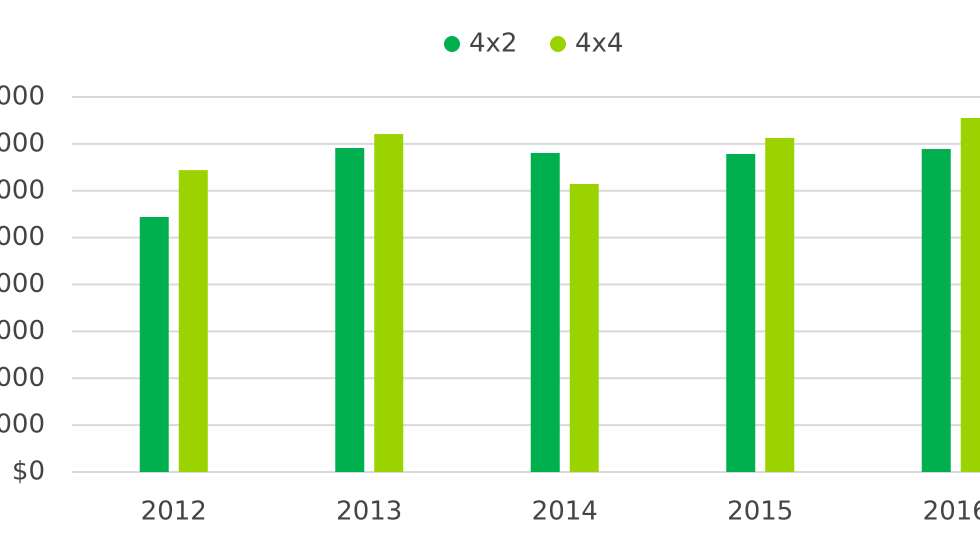 The height and width of the screenshot is (552, 980). I want to click on y-tick-label: $0, so click(28, 472).